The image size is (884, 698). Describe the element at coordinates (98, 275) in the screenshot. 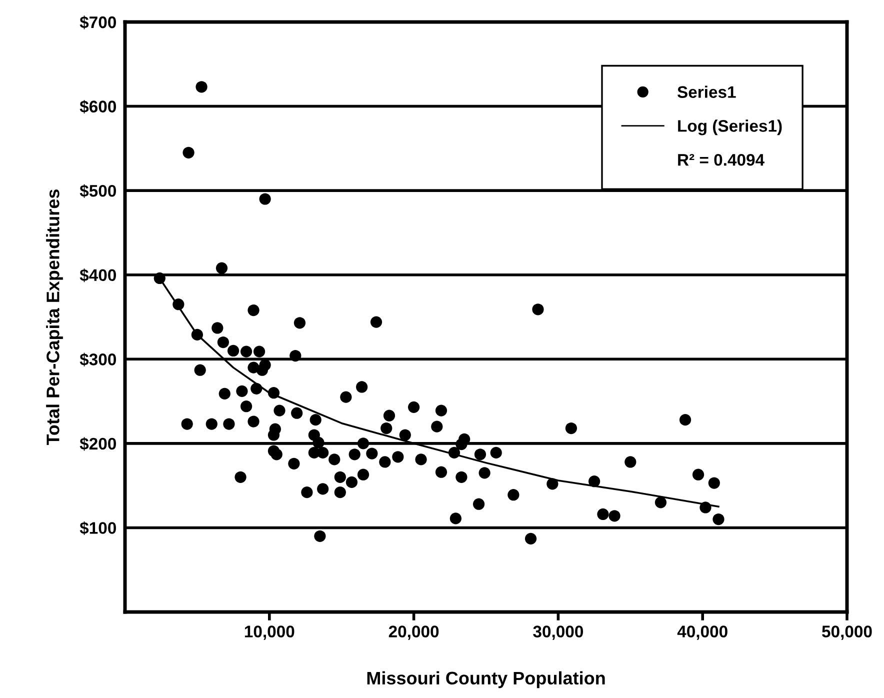

I see `y-tick-label: $400` at that location.